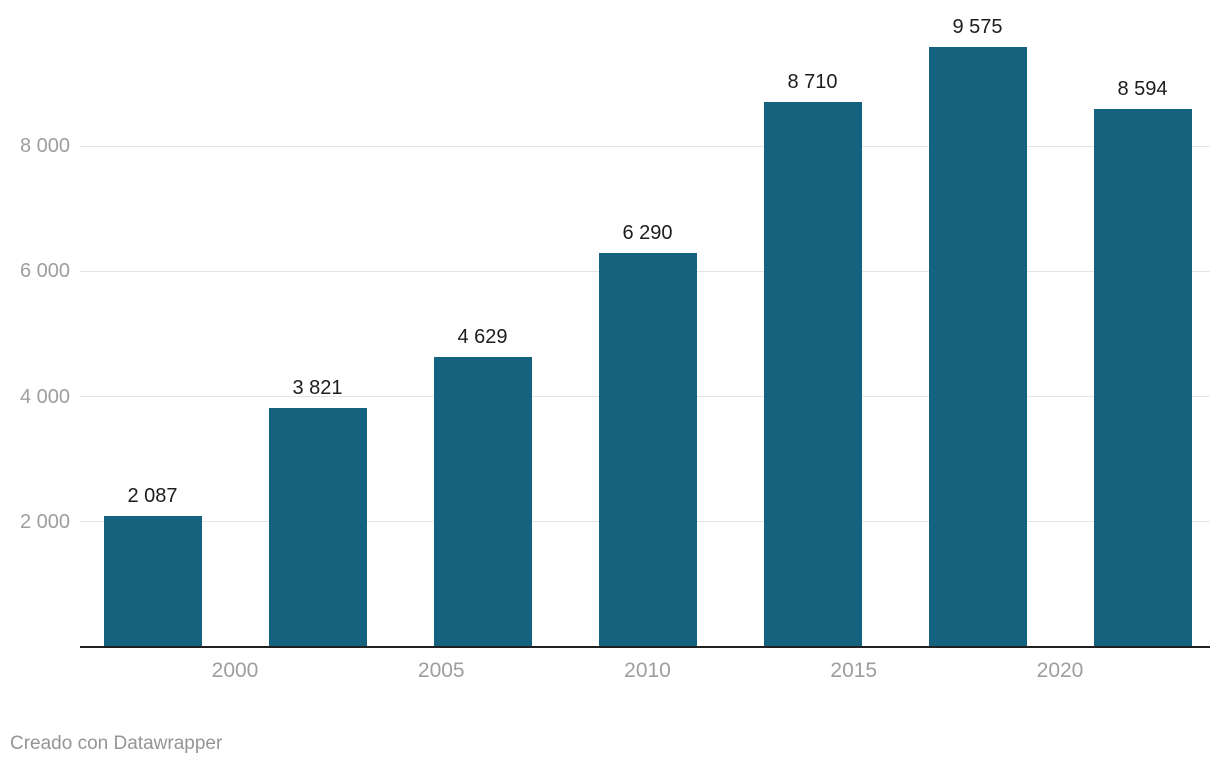 Image resolution: width=1220 pixels, height=770 pixels. What do you see at coordinates (44, 271) in the screenshot?
I see `y-axis-tick-label: 6 000` at bounding box center [44, 271].